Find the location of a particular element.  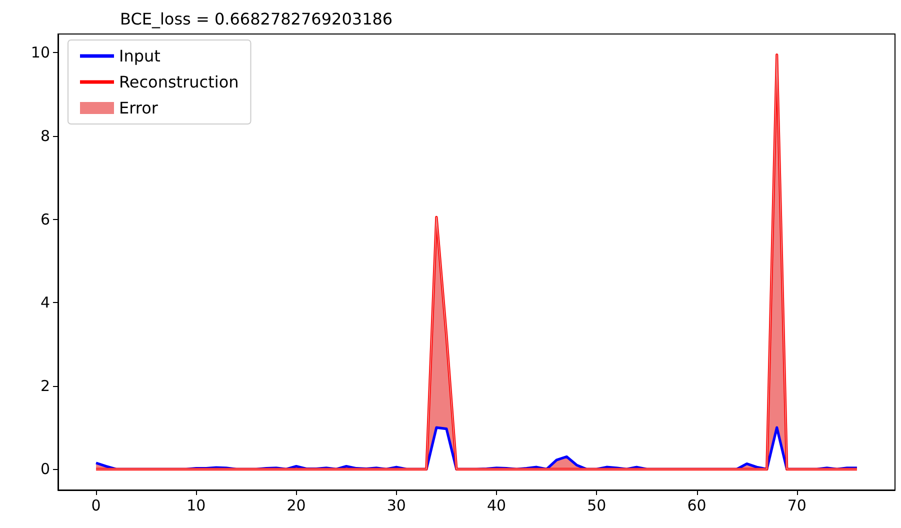

y-tick-label: 4 is located at coordinates (45, 303).